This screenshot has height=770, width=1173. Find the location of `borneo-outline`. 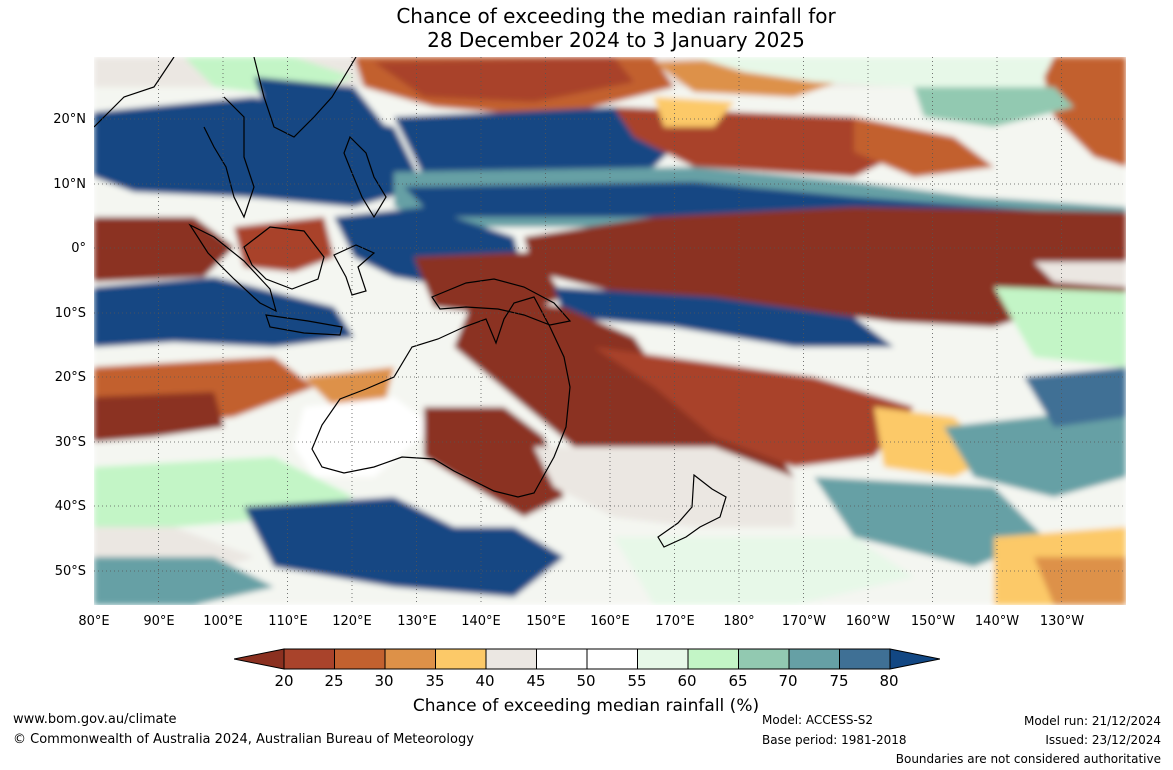

borneo-outline is located at coordinates (284, 258).